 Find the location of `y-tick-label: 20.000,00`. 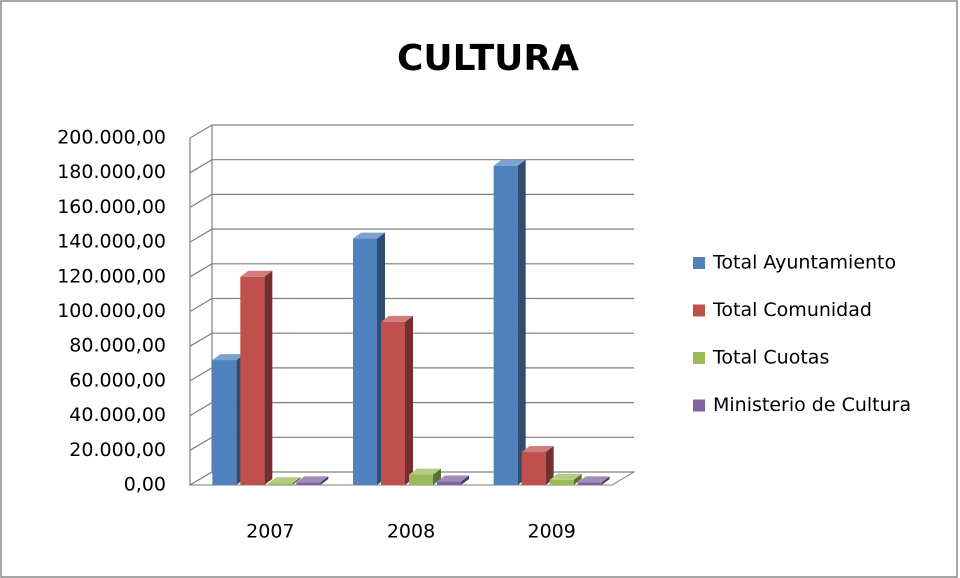

y-tick-label: 20.000,00 is located at coordinates (117, 450).